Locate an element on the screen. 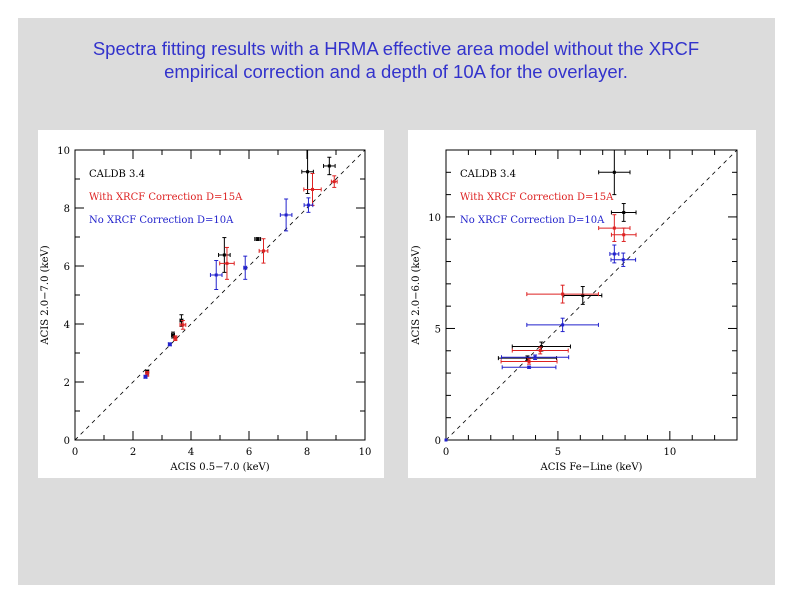 Image resolution: width=792 pixels, height=612 pixels. x-tick-label: 5 is located at coordinates (558, 452).